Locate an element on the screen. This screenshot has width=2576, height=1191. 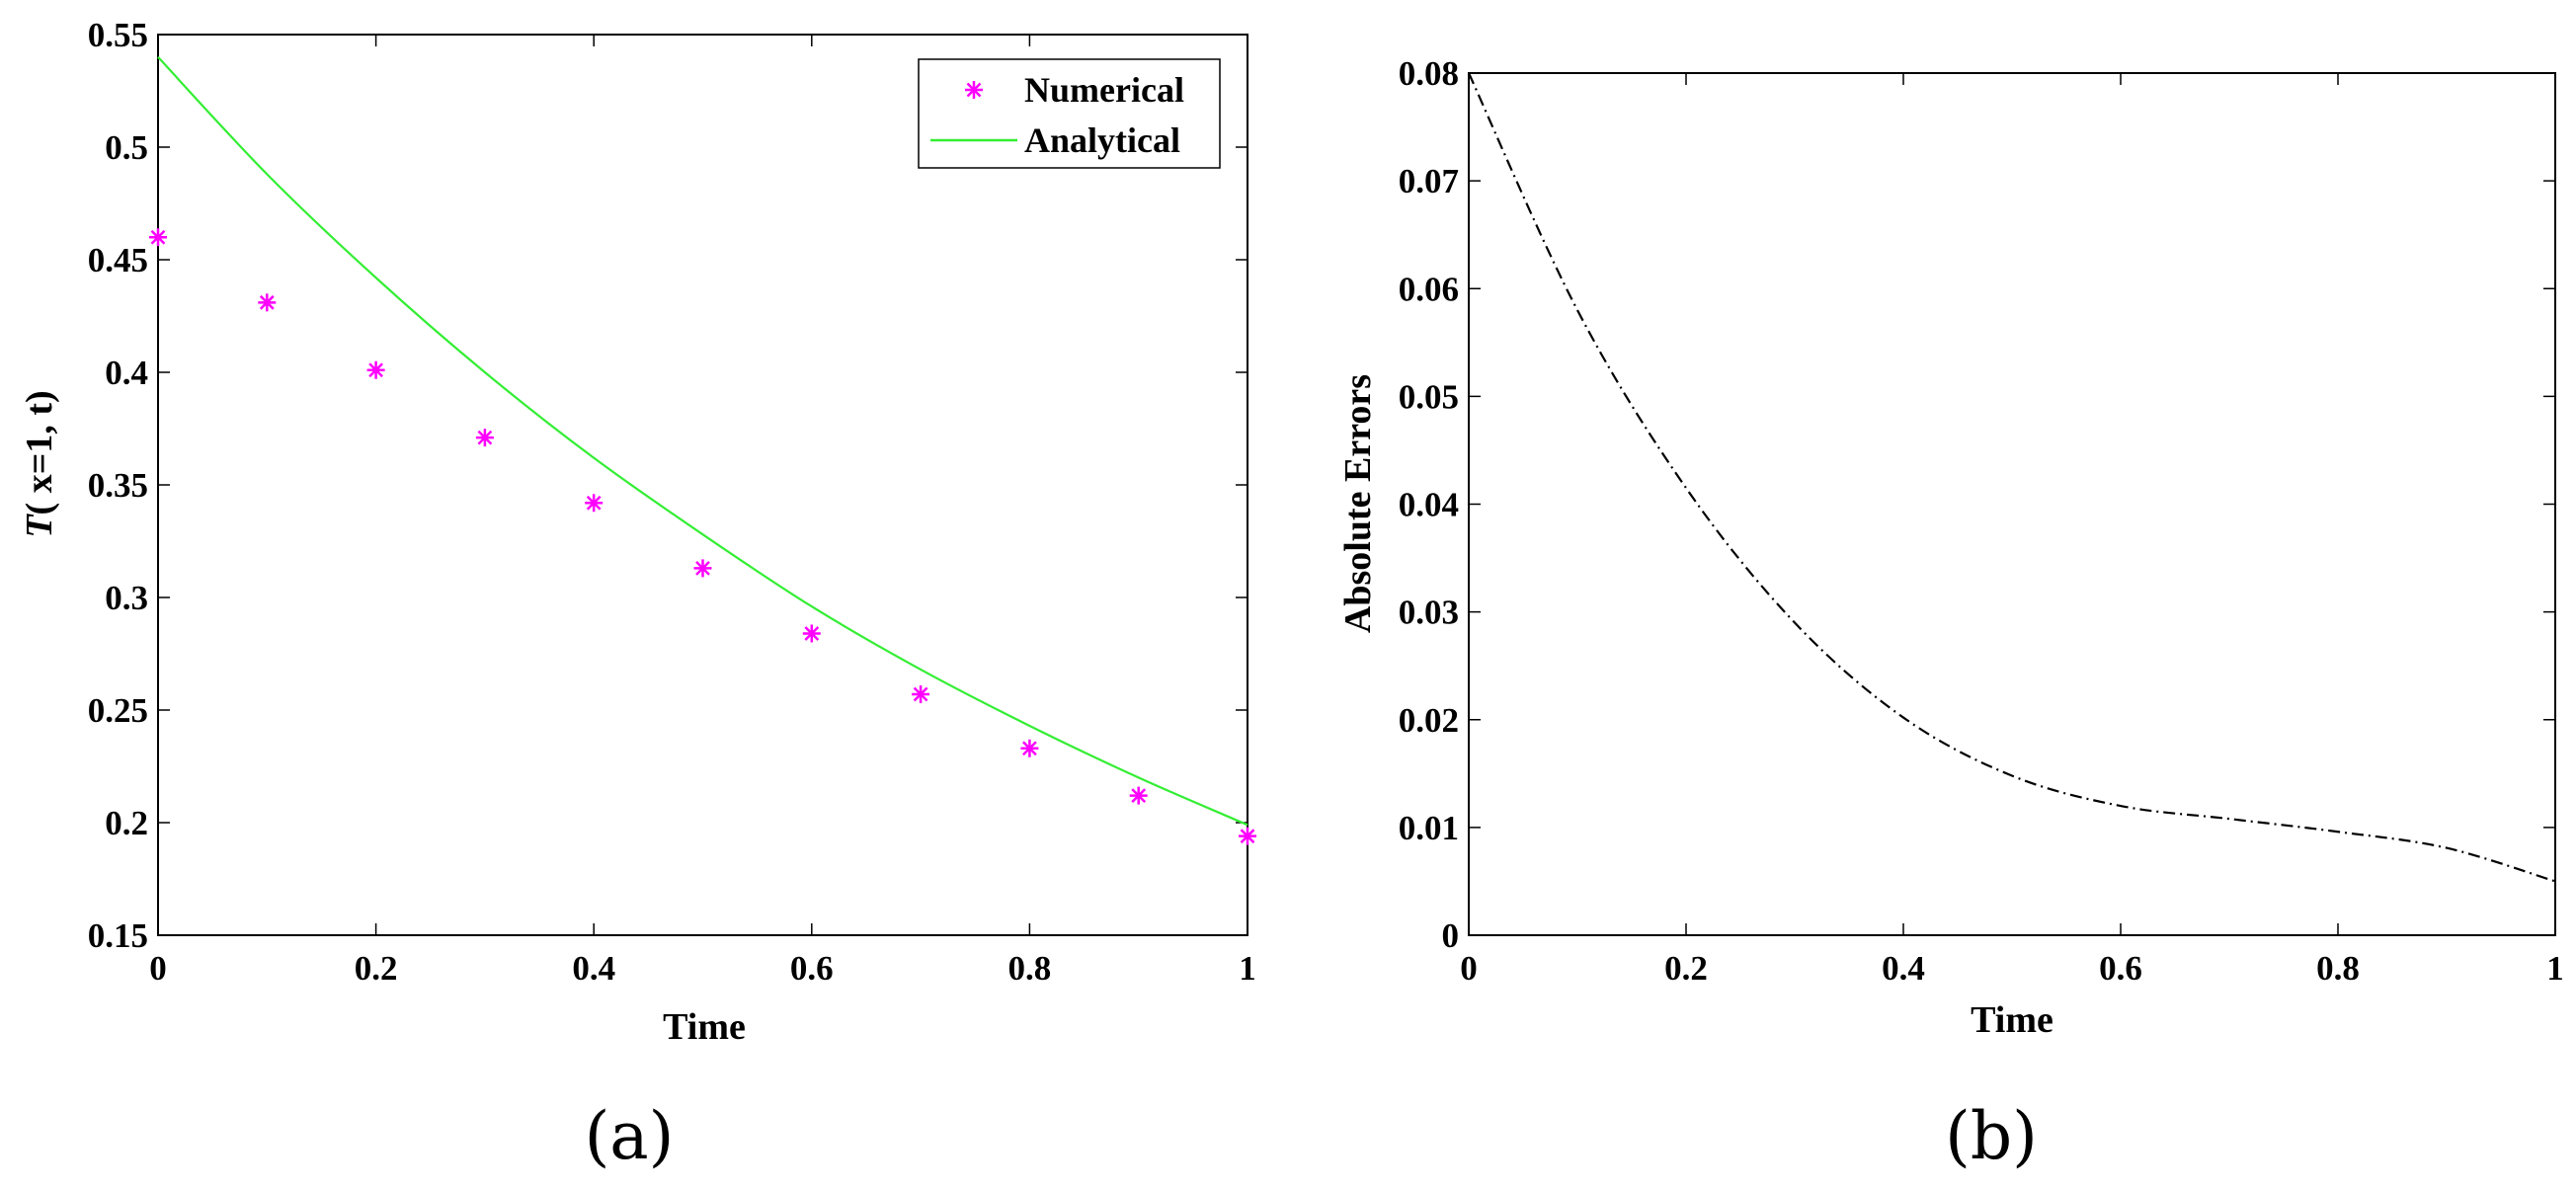
y-tick-label: 0.45 is located at coordinates (118, 260).